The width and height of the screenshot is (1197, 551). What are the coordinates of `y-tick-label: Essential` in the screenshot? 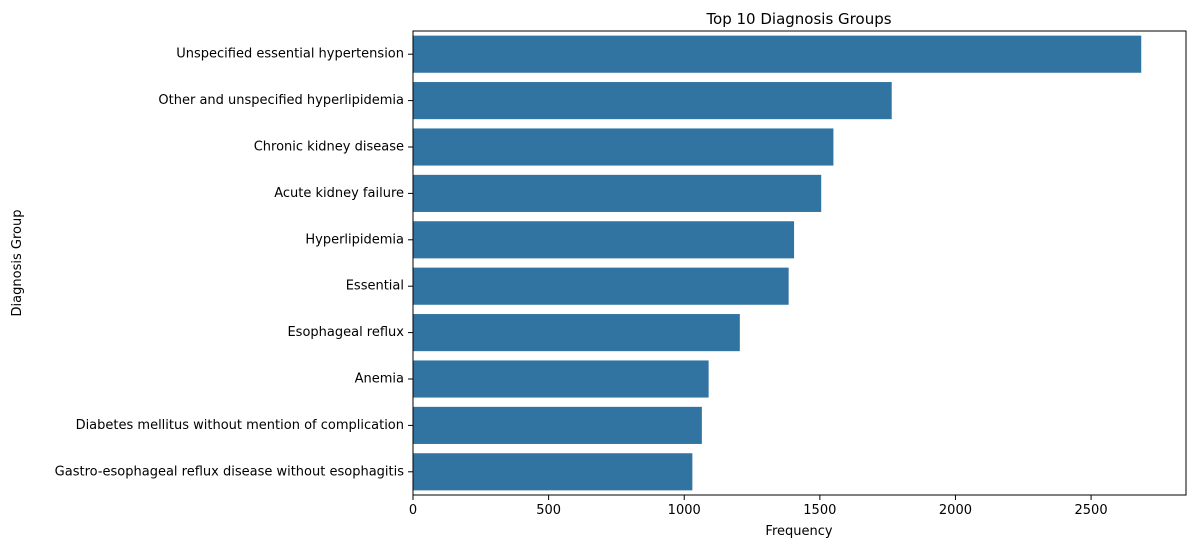 It's located at (375, 286).